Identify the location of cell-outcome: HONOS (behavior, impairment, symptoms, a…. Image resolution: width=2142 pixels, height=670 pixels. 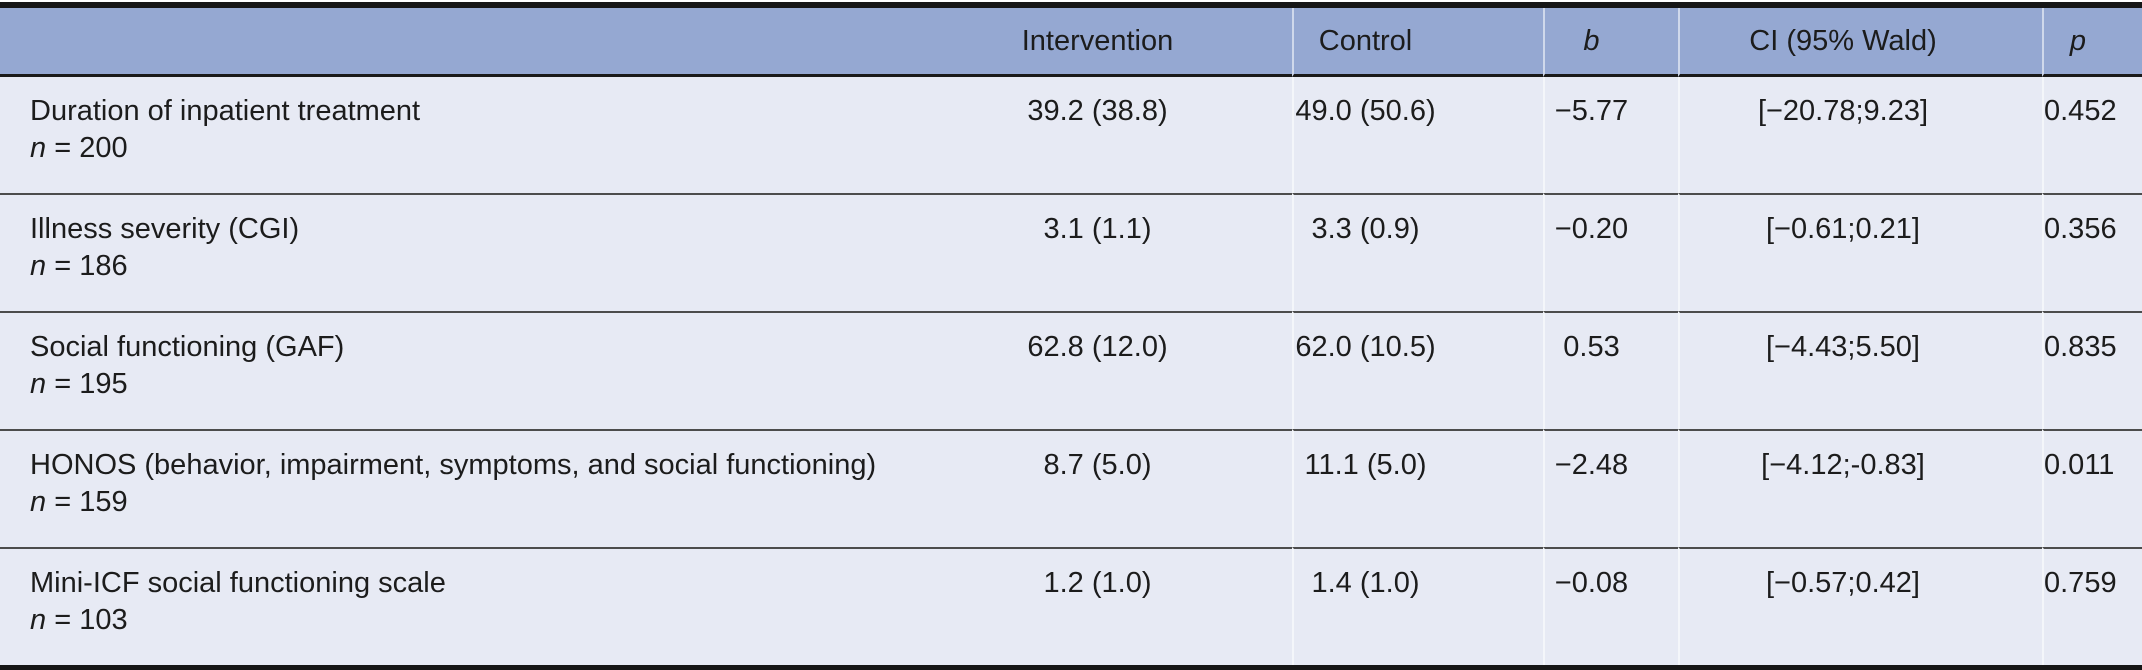
(472, 488).